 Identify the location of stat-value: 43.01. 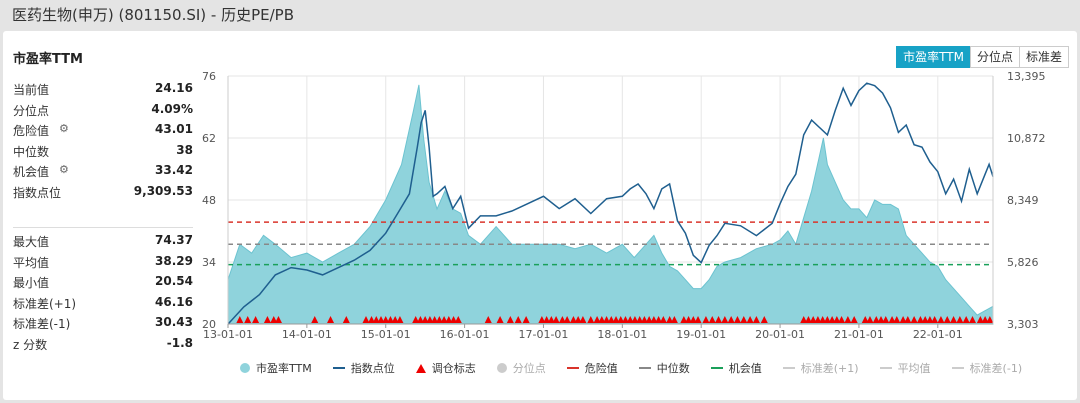
(174, 129).